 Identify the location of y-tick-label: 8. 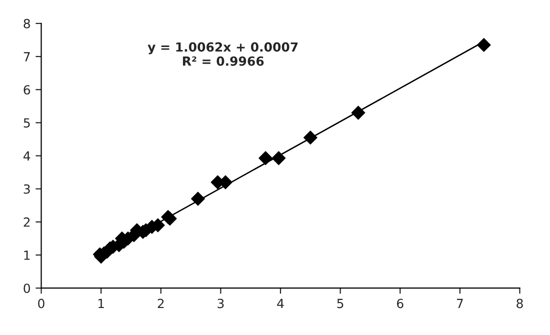
(27, 23).